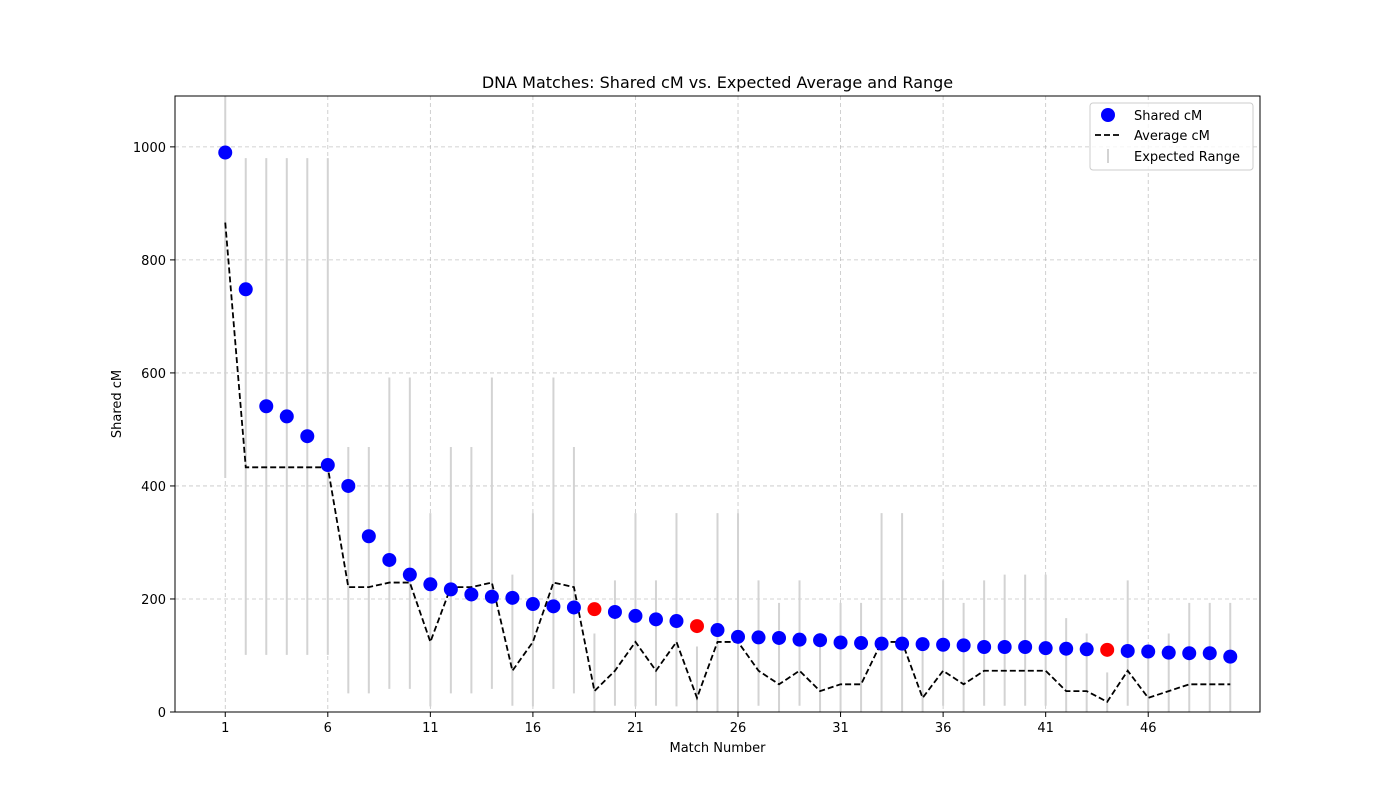 The height and width of the screenshot is (800, 1400). Describe the element at coordinates (1168, 116) in the screenshot. I see `legend-label-shared-cm: Shared cM` at that location.